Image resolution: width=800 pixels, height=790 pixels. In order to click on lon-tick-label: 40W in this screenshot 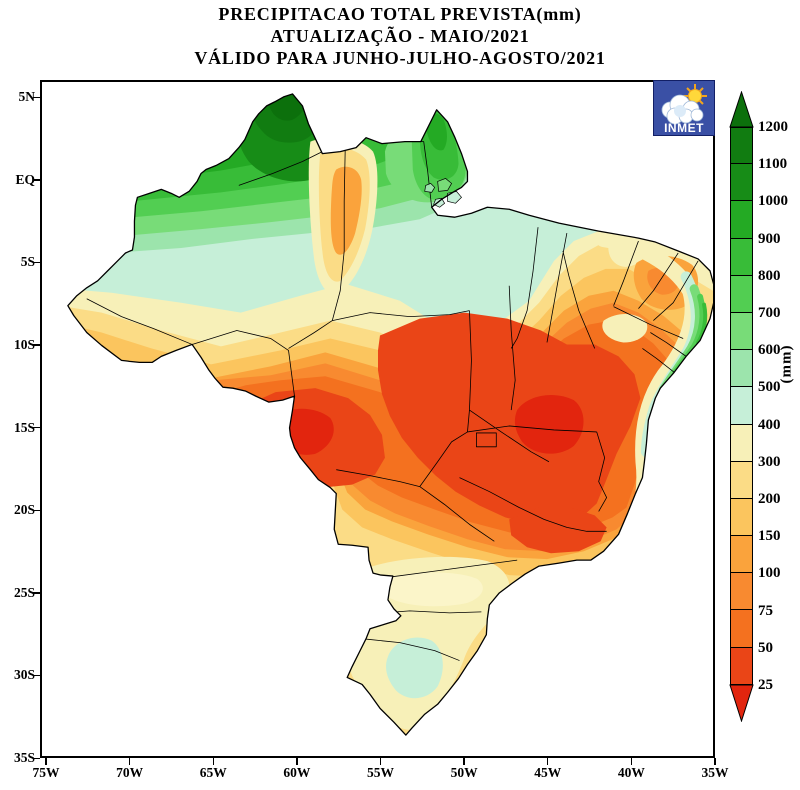, I will do `click(631, 772)`.